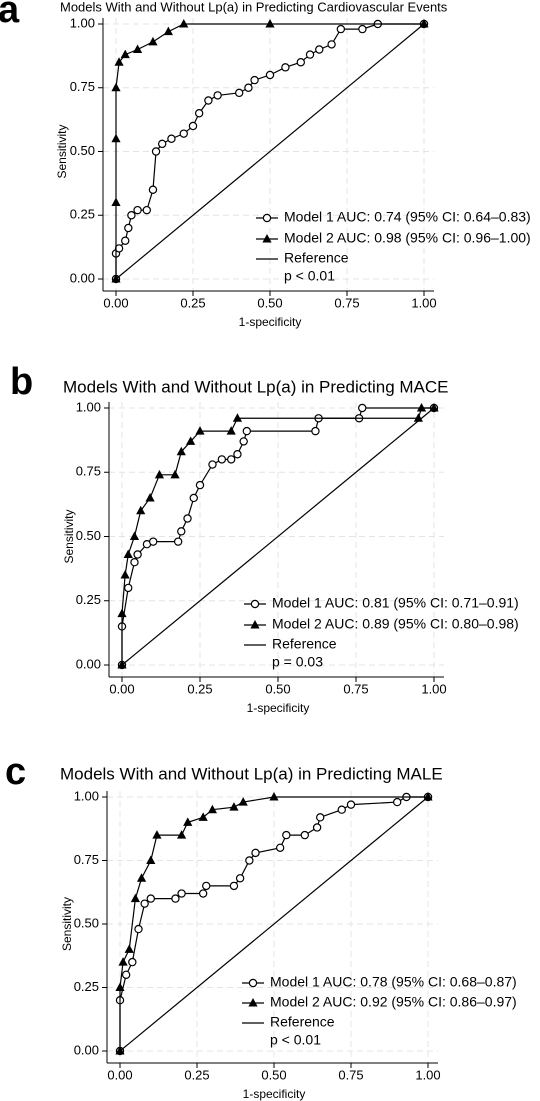  I want to click on legend-marker, so click(253, 1002).